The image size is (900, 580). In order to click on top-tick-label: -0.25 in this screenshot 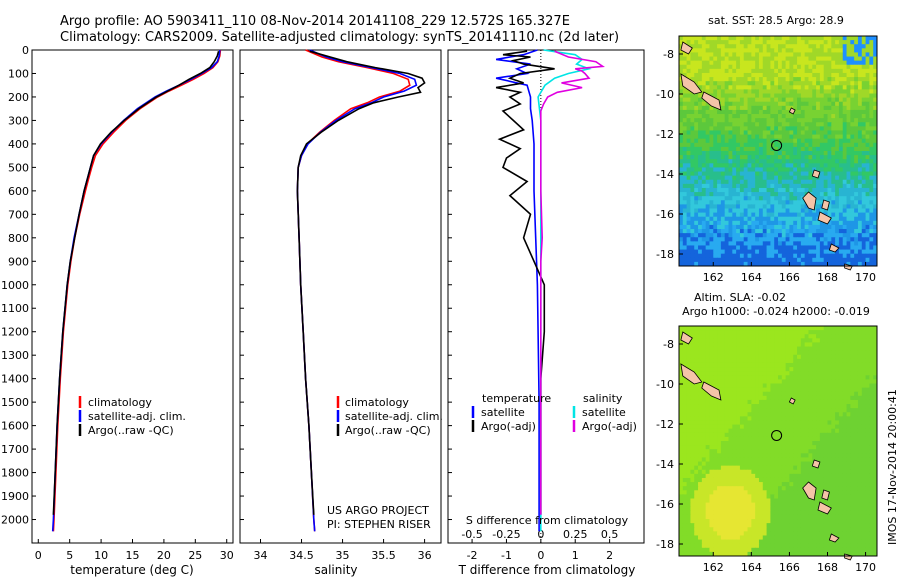, I will do `click(506, 534)`.